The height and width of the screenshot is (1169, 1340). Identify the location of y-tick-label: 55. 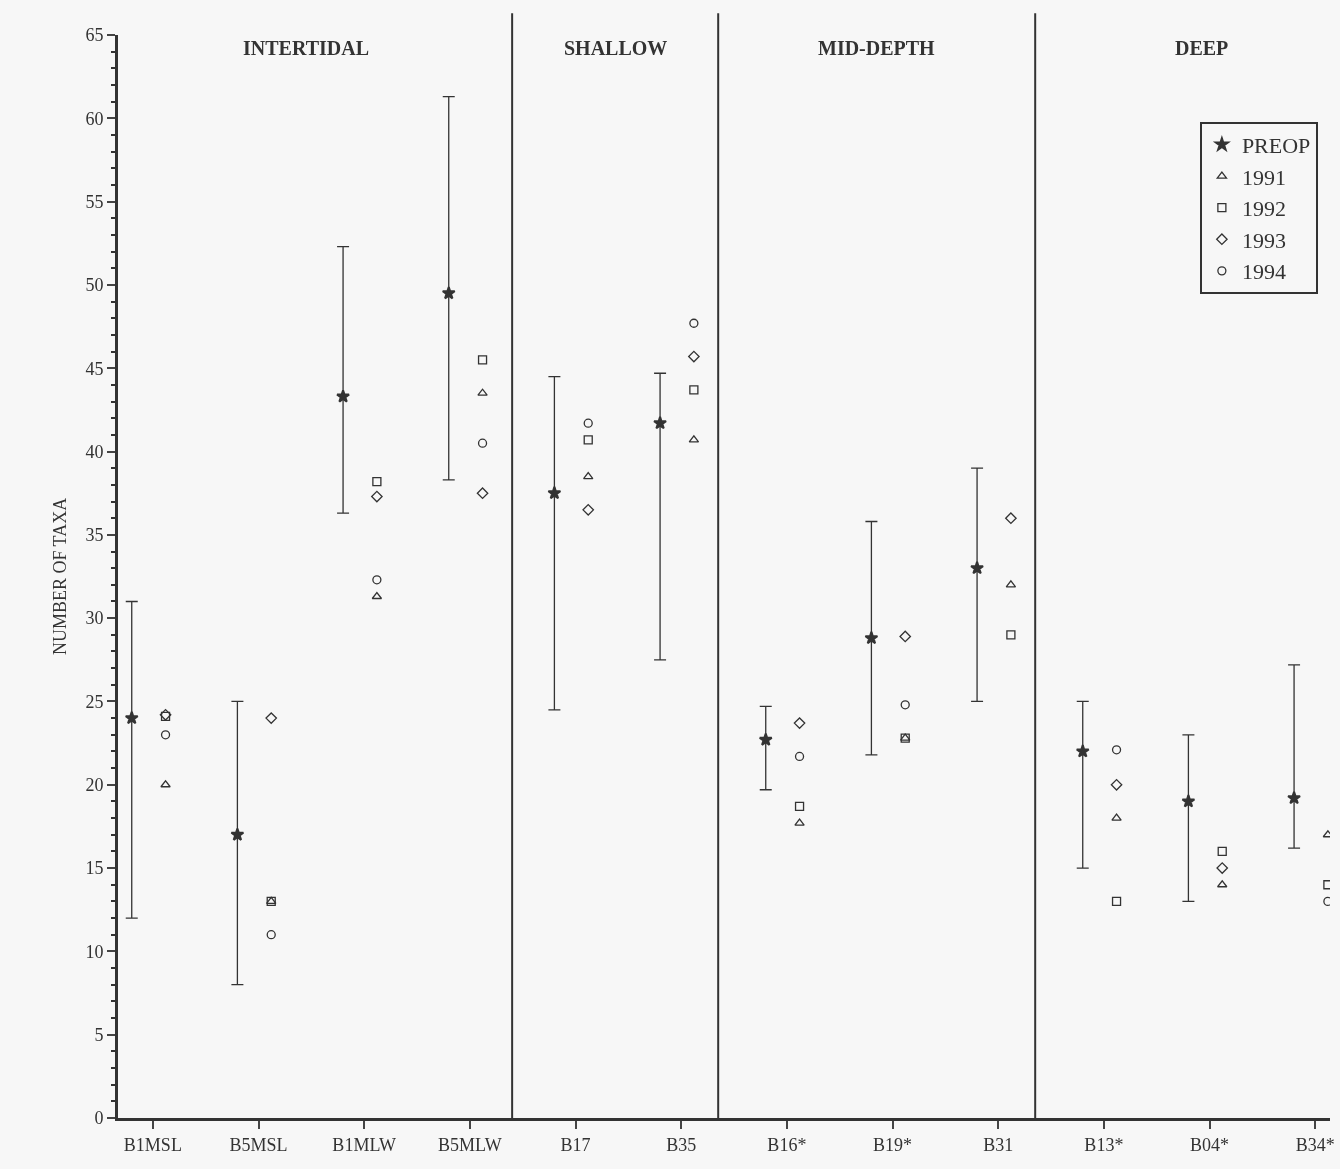
(94, 201).